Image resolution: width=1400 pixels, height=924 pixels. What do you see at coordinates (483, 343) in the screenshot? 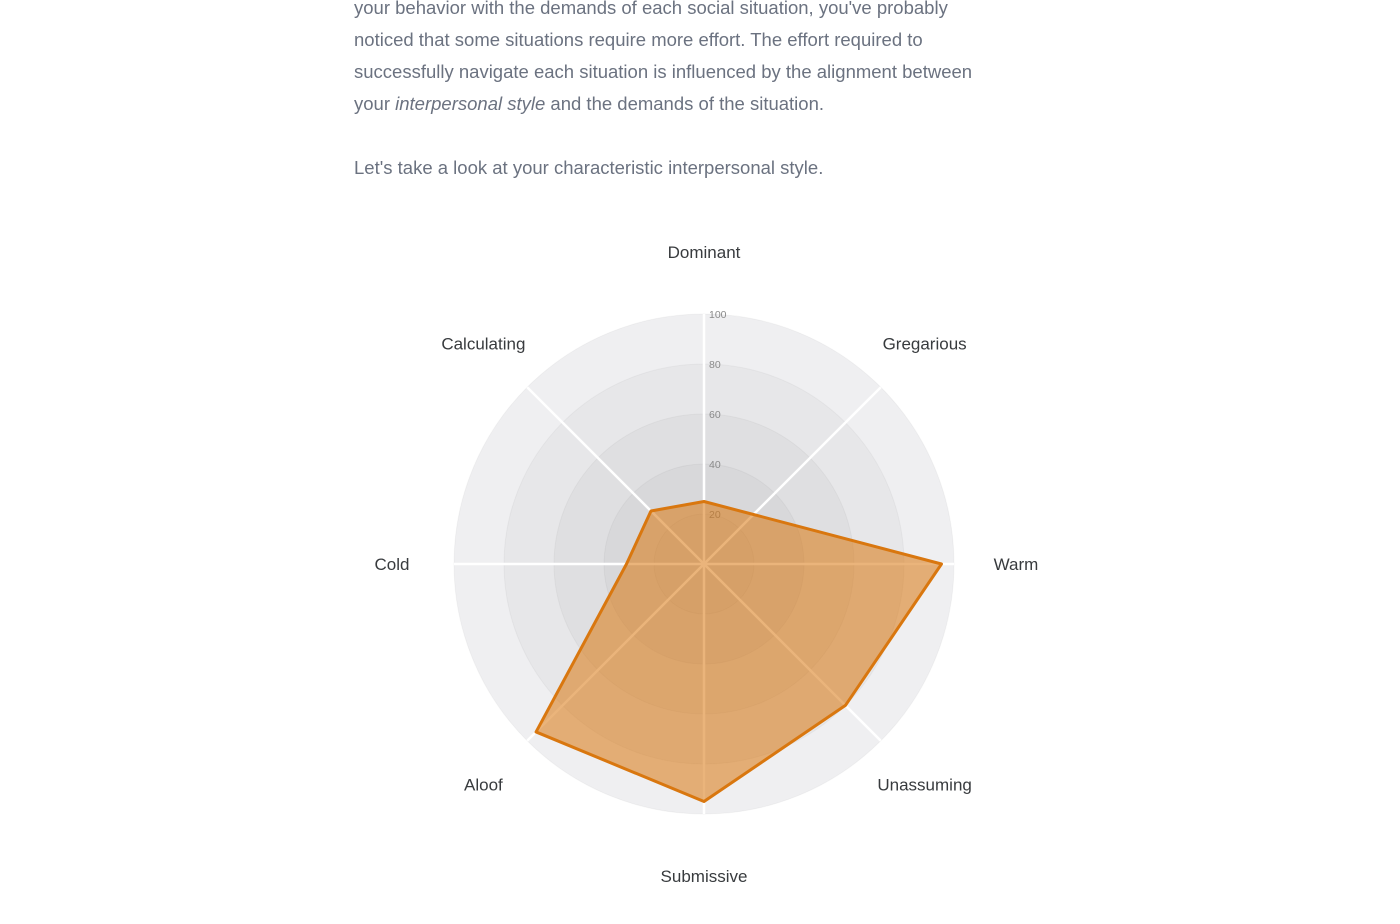
I see `axis-label-calculating: Calculating` at bounding box center [483, 343].